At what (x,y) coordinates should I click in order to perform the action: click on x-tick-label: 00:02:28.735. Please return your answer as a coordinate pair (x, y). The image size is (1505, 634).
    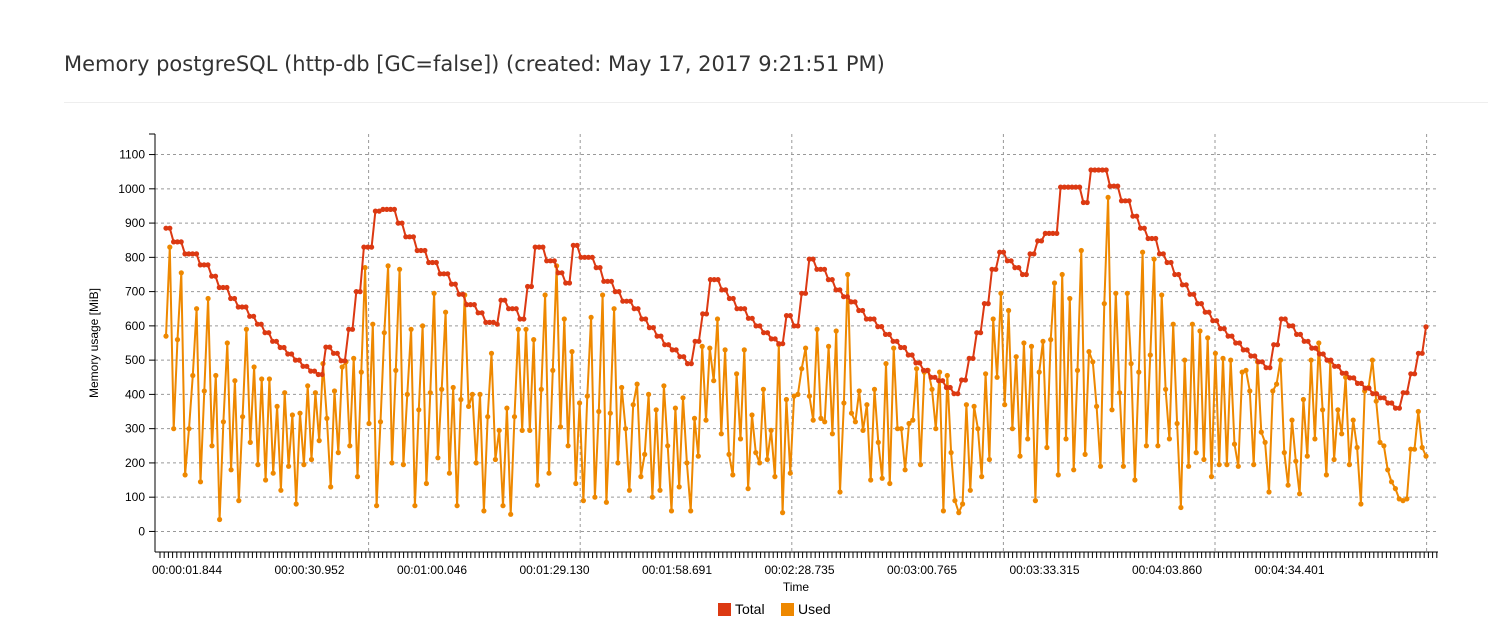
    Looking at the image, I should click on (799, 570).